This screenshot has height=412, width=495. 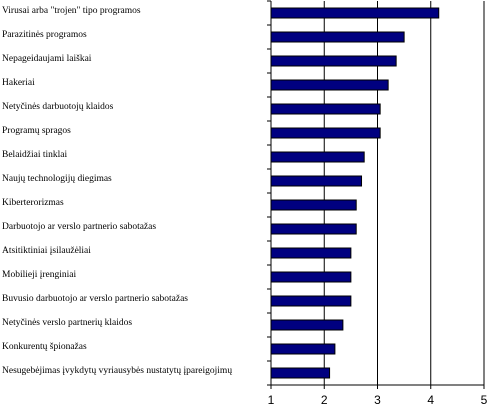 What do you see at coordinates (57, 179) in the screenshot?
I see `y-tick-label: Naujų technologijų diegimas` at bounding box center [57, 179].